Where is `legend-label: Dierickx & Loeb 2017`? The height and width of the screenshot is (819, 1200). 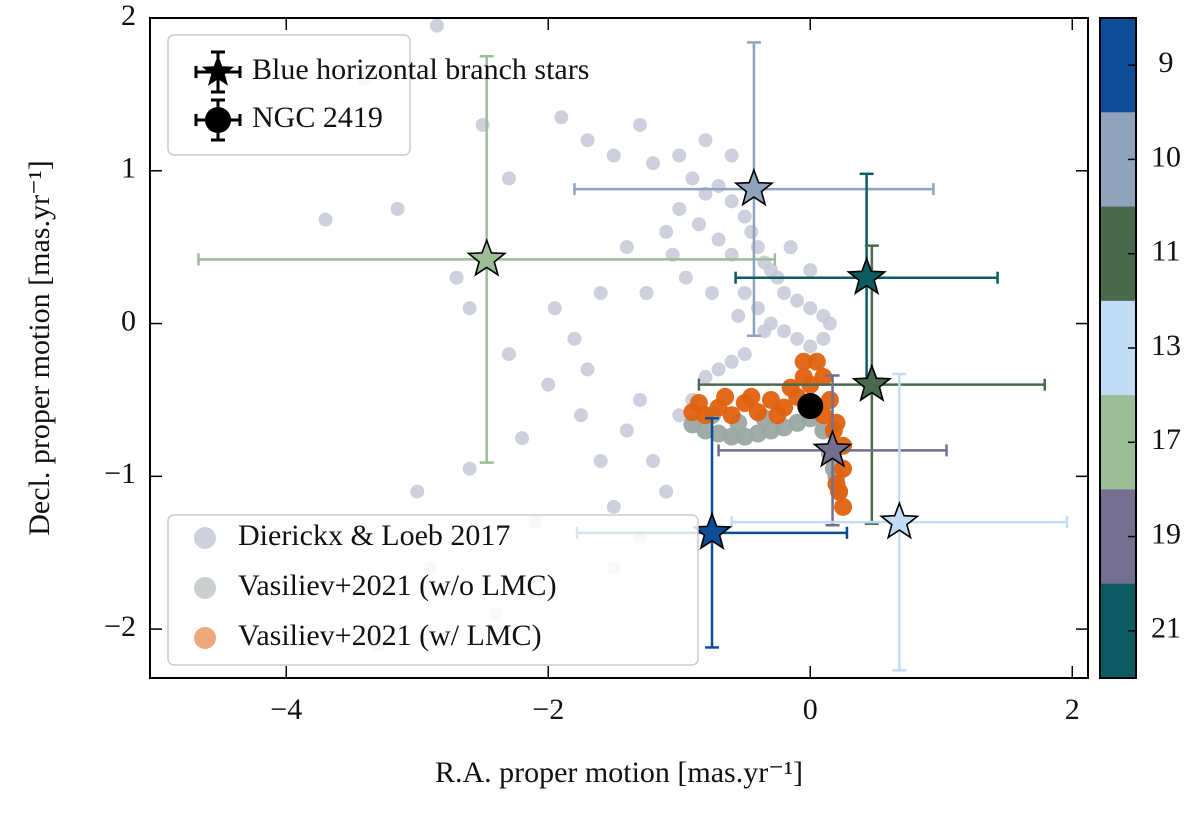
legend-label: Dierickx & Loeb 2017 is located at coordinates (374, 535).